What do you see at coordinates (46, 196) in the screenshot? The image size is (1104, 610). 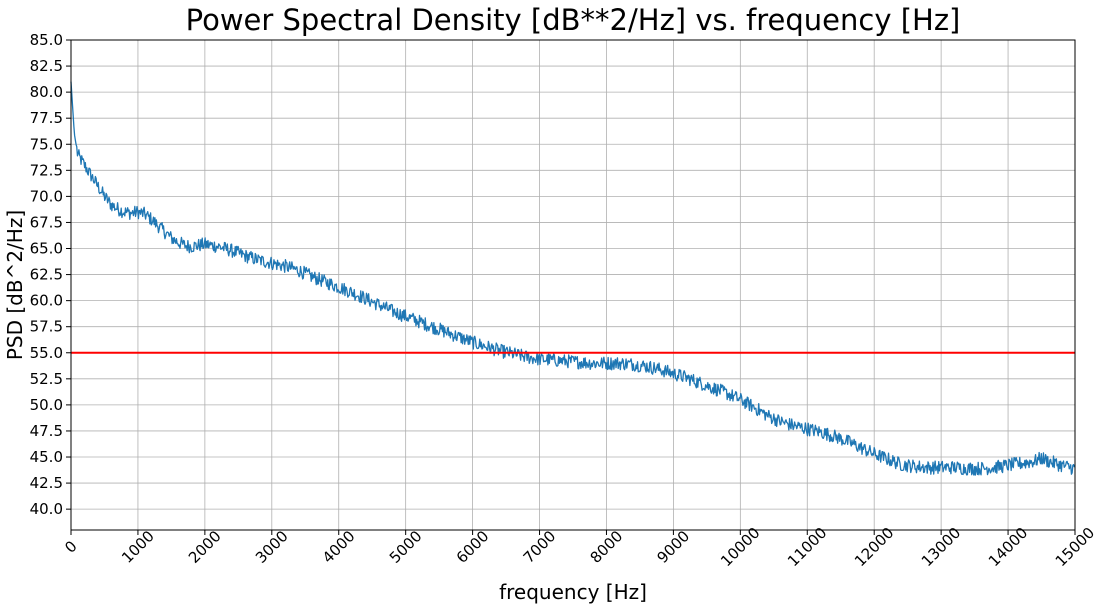 I see `y-tick-label: 70.0` at bounding box center [46, 196].